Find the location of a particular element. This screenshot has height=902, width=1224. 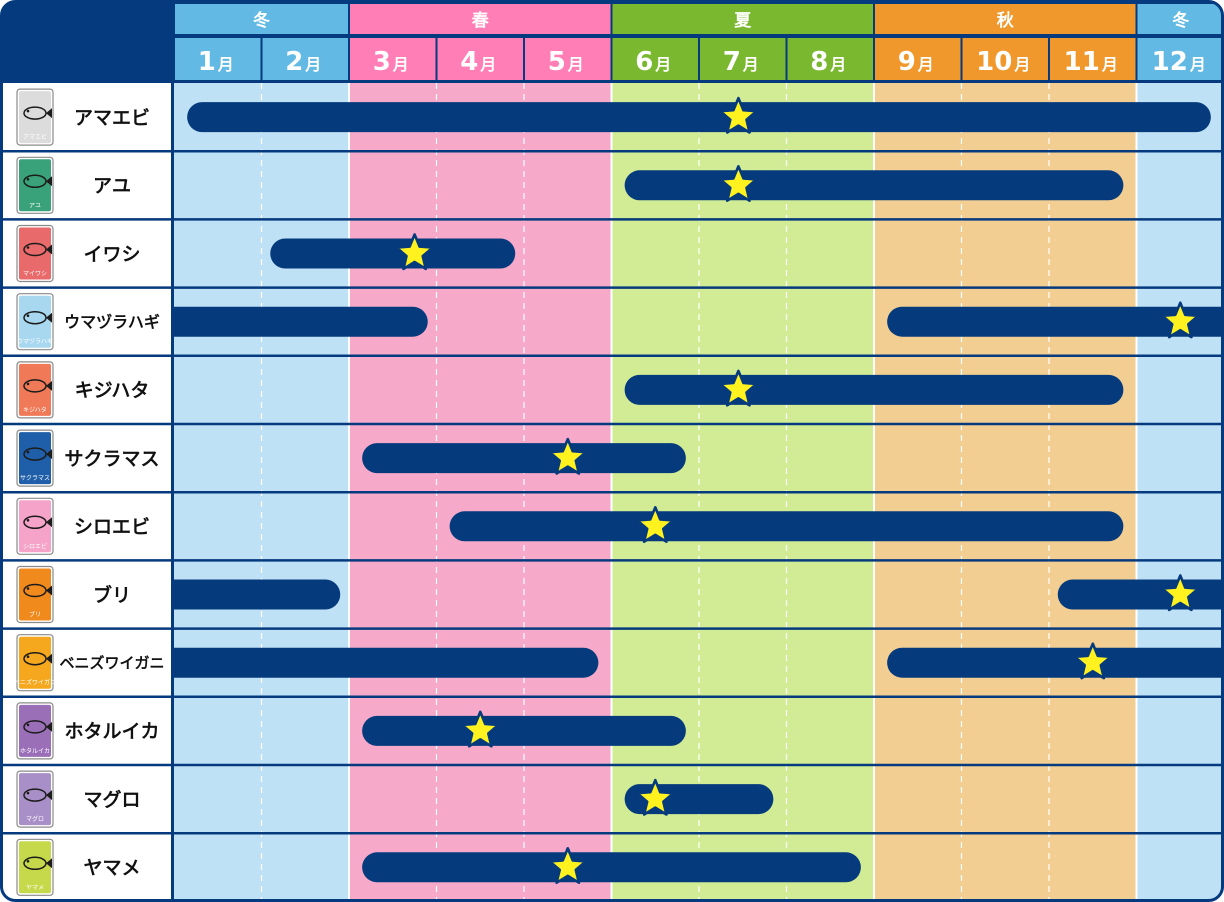

month-number: 3 is located at coordinates (382, 62).